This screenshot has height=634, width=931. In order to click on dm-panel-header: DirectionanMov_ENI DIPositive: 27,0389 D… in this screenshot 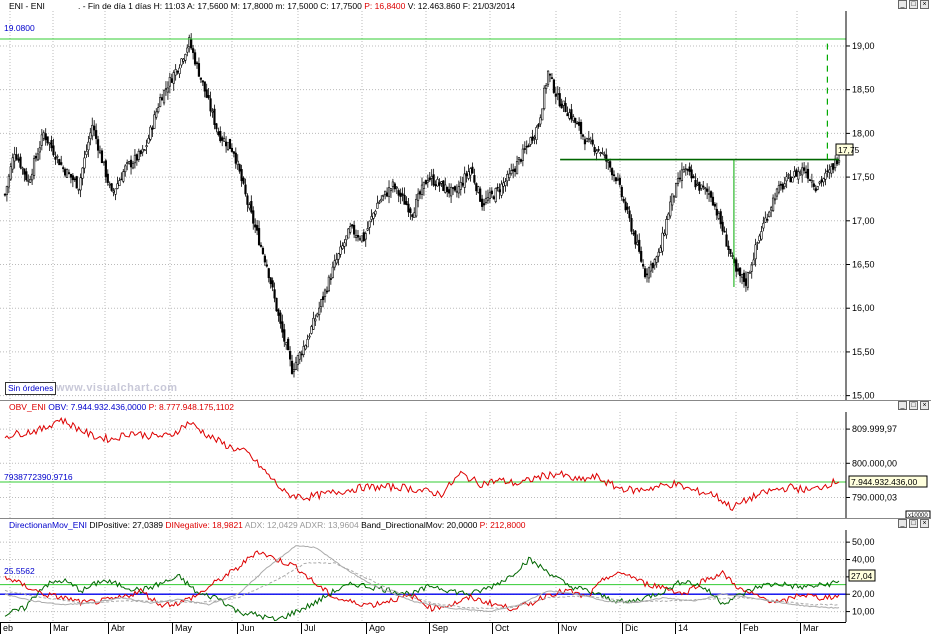, I will do `click(465, 525)`.